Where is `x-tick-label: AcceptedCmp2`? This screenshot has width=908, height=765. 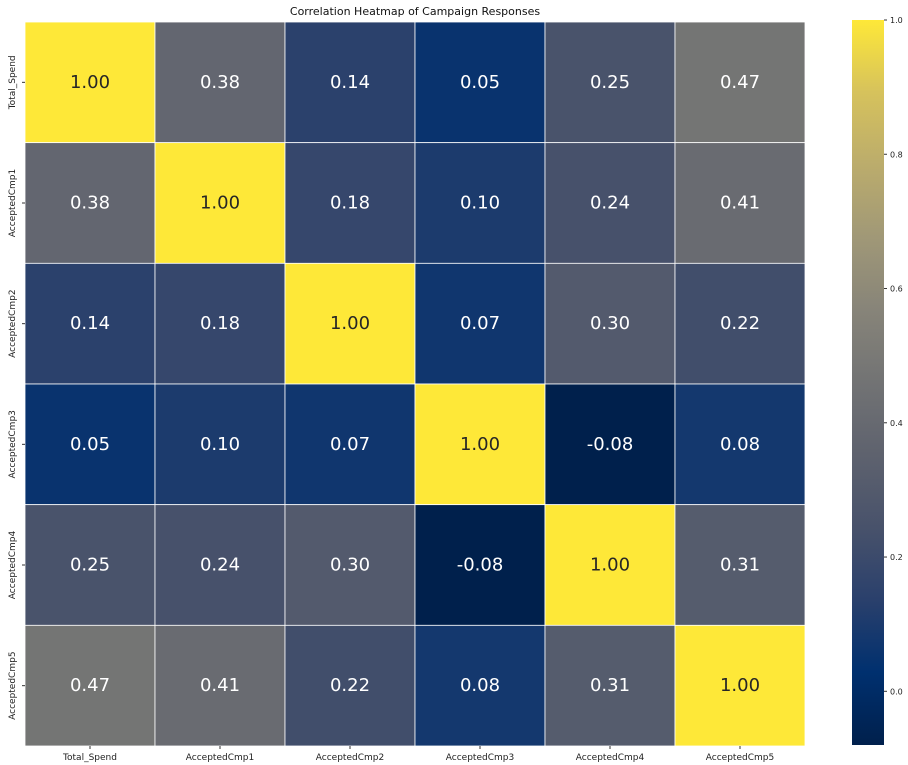 x-tick-label: AcceptedCmp2 is located at coordinates (350, 758).